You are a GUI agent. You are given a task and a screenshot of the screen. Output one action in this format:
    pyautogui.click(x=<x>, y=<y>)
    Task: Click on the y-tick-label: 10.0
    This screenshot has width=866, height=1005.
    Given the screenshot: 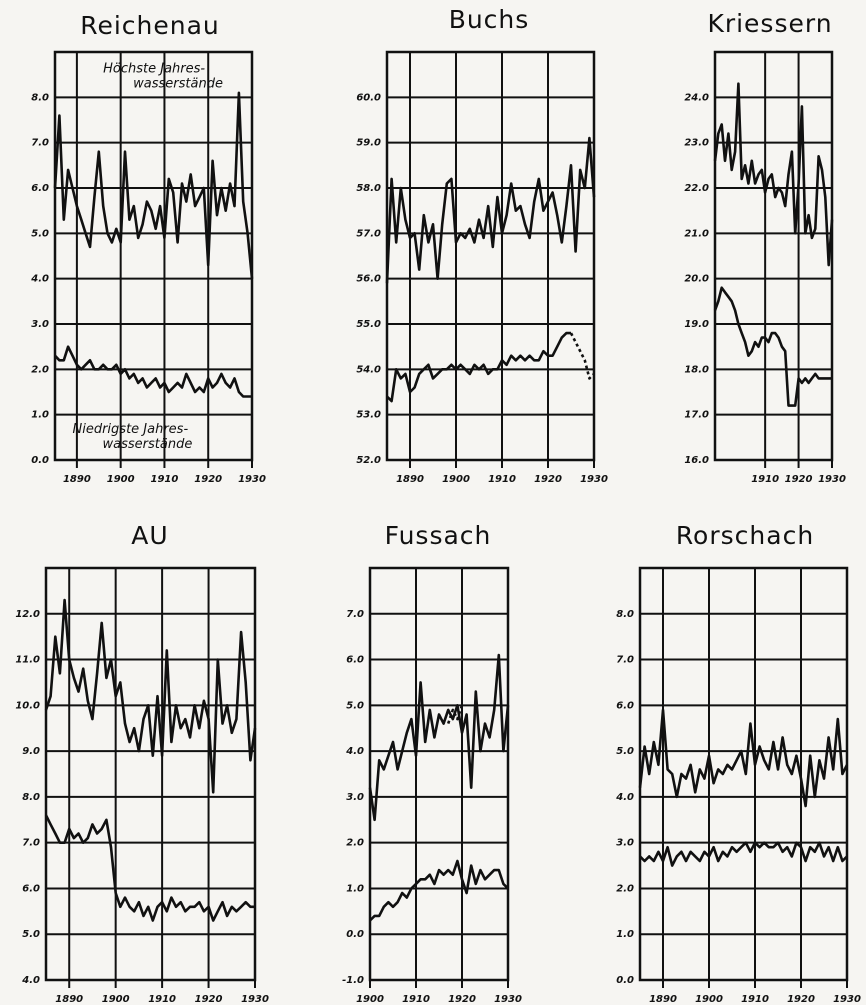 What is the action you would take?
    pyautogui.click(x=27, y=705)
    